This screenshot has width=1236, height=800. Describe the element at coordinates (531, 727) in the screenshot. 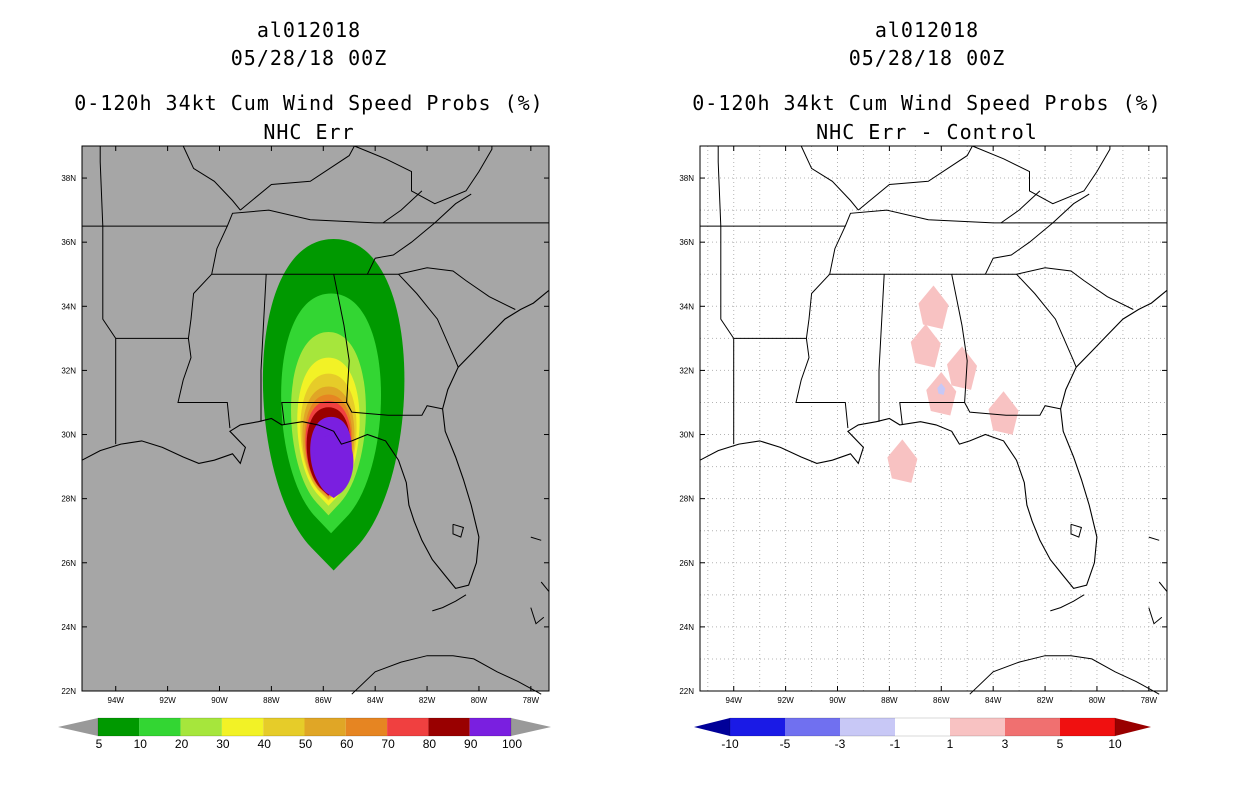

I see `colorbar-high-arrow` at that location.